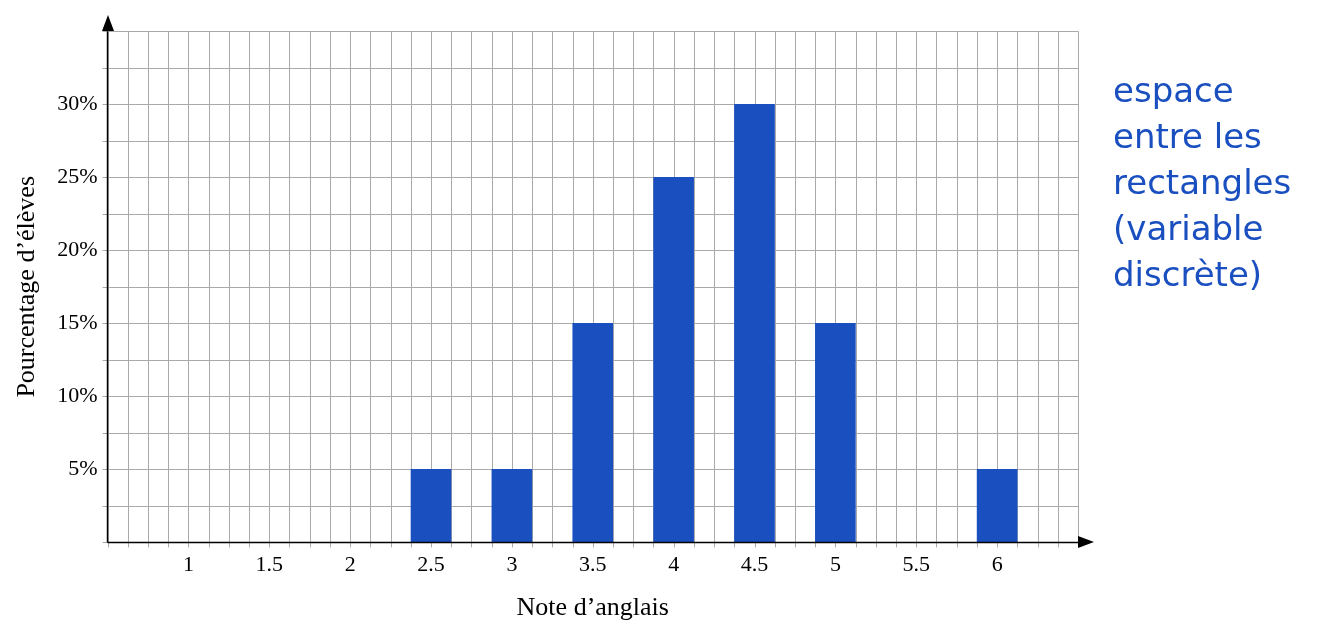  What do you see at coordinates (26, 286) in the screenshot?
I see `y-axis-title: Pourcentage d’élèves` at bounding box center [26, 286].